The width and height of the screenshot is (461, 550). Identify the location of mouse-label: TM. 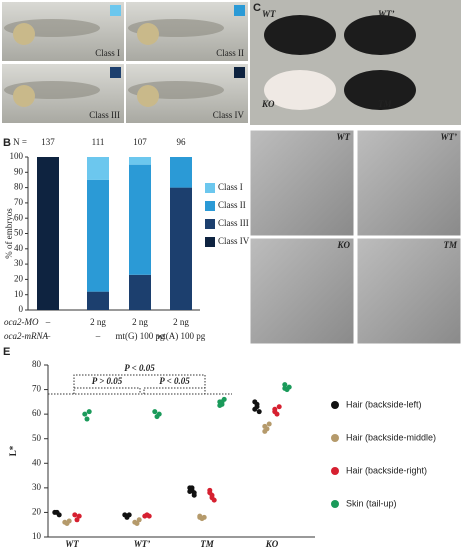
(385, 104).